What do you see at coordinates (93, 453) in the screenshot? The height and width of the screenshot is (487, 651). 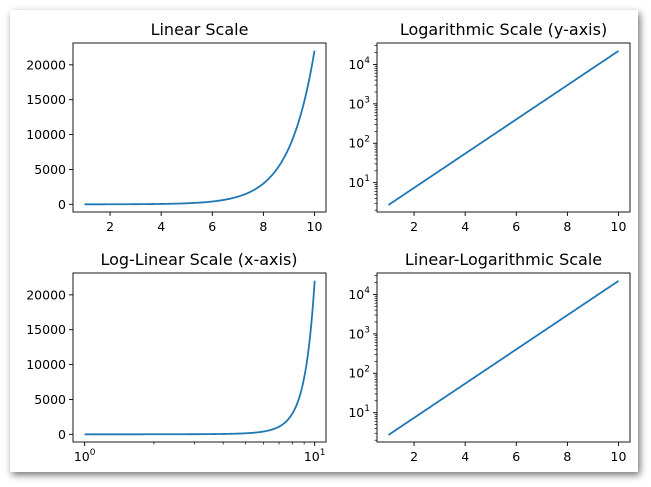 I see `tick-label-exponent: 0` at bounding box center [93, 453].